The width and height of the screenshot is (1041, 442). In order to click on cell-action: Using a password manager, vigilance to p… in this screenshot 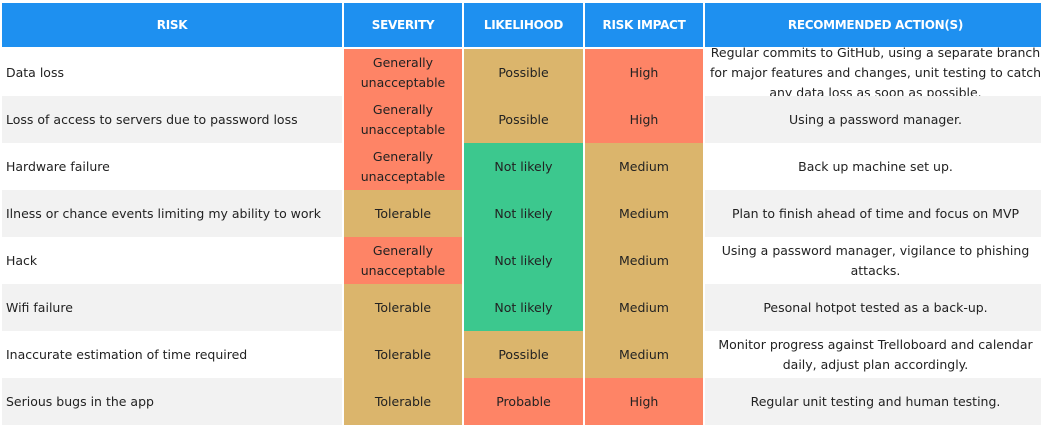, I will do `click(873, 260)`.